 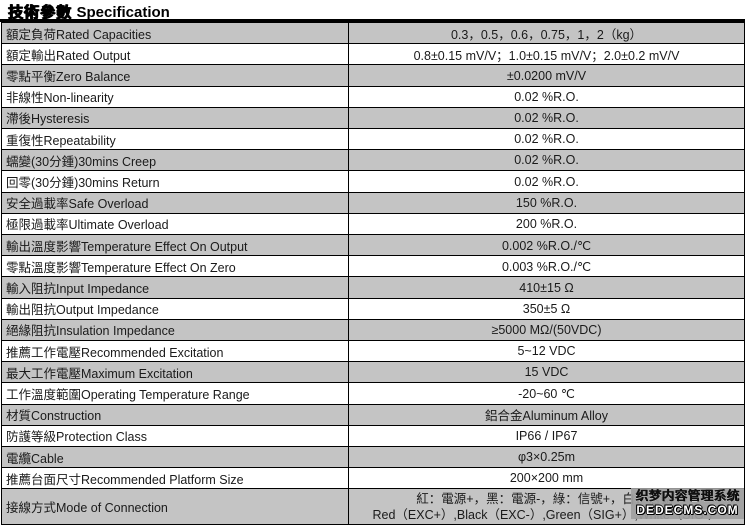 I want to click on spec-label-cell: 推薦工作電壓Recommended Excitation, so click(x=175, y=351).